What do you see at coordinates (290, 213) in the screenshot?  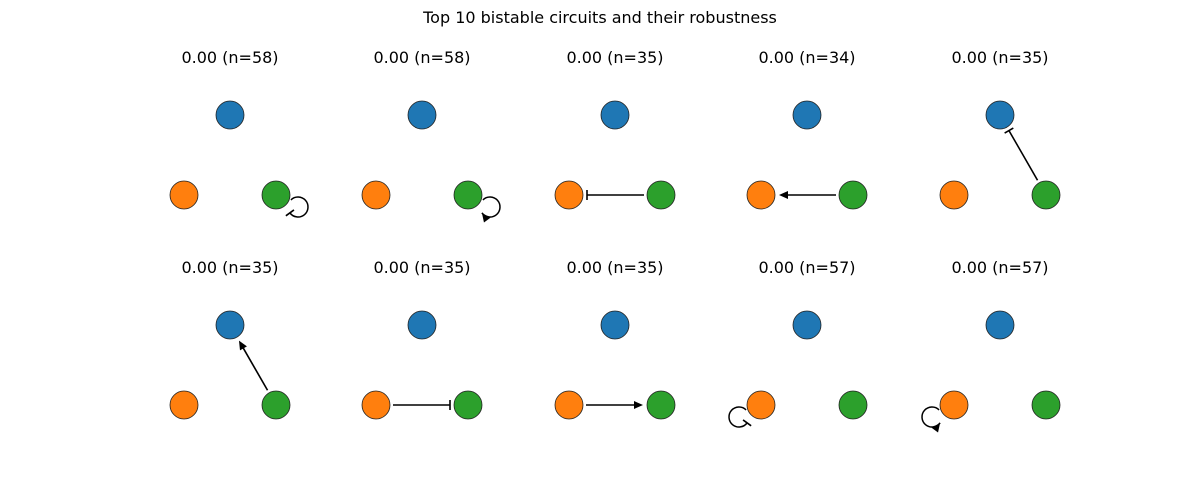 I see `edge-node_2-to-node_2-repression-bar` at bounding box center [290, 213].